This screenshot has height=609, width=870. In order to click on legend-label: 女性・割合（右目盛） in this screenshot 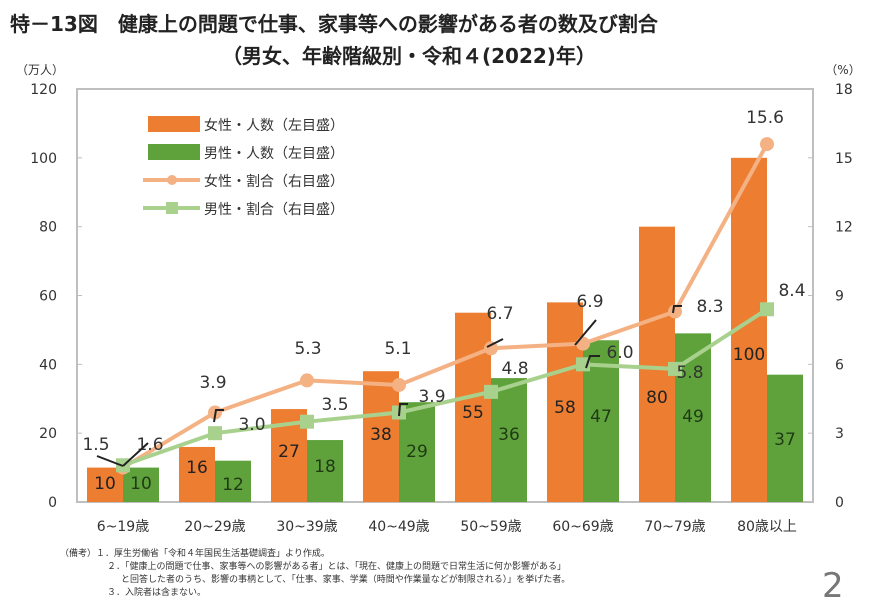, I will do `click(274, 181)`.